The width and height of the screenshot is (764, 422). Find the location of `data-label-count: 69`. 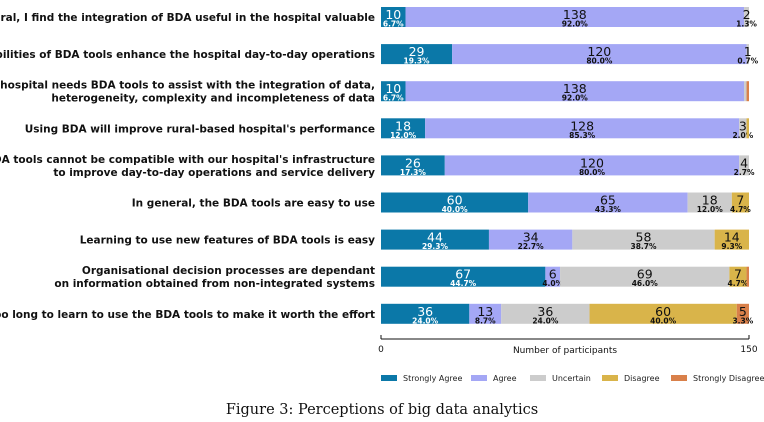

data-label-count: 69 is located at coordinates (645, 274).